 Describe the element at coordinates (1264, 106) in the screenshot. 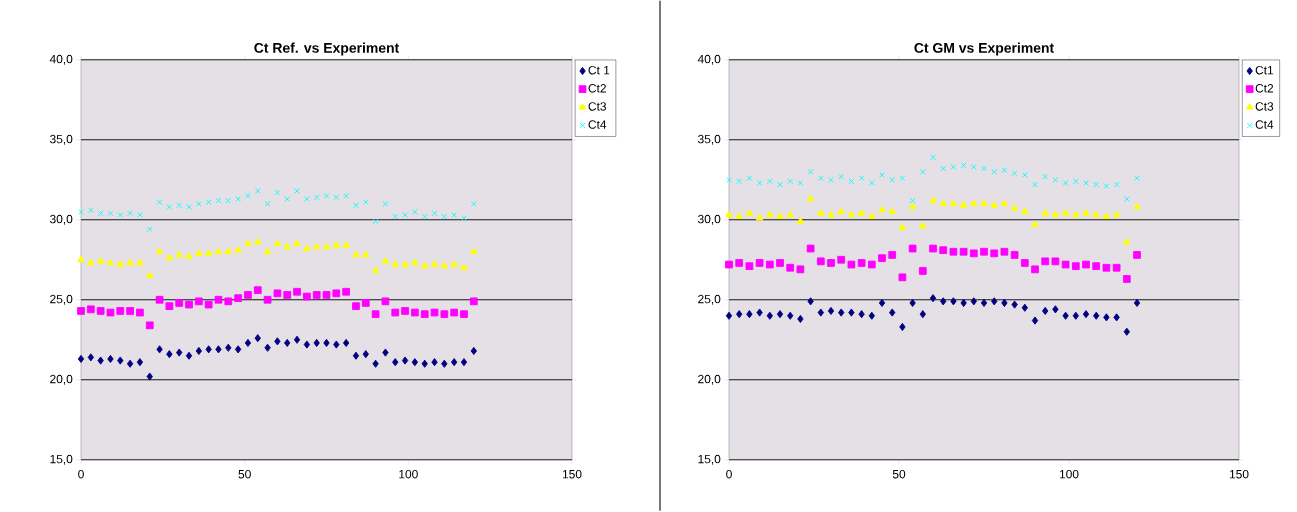

I see `legend-label: Ct3` at that location.